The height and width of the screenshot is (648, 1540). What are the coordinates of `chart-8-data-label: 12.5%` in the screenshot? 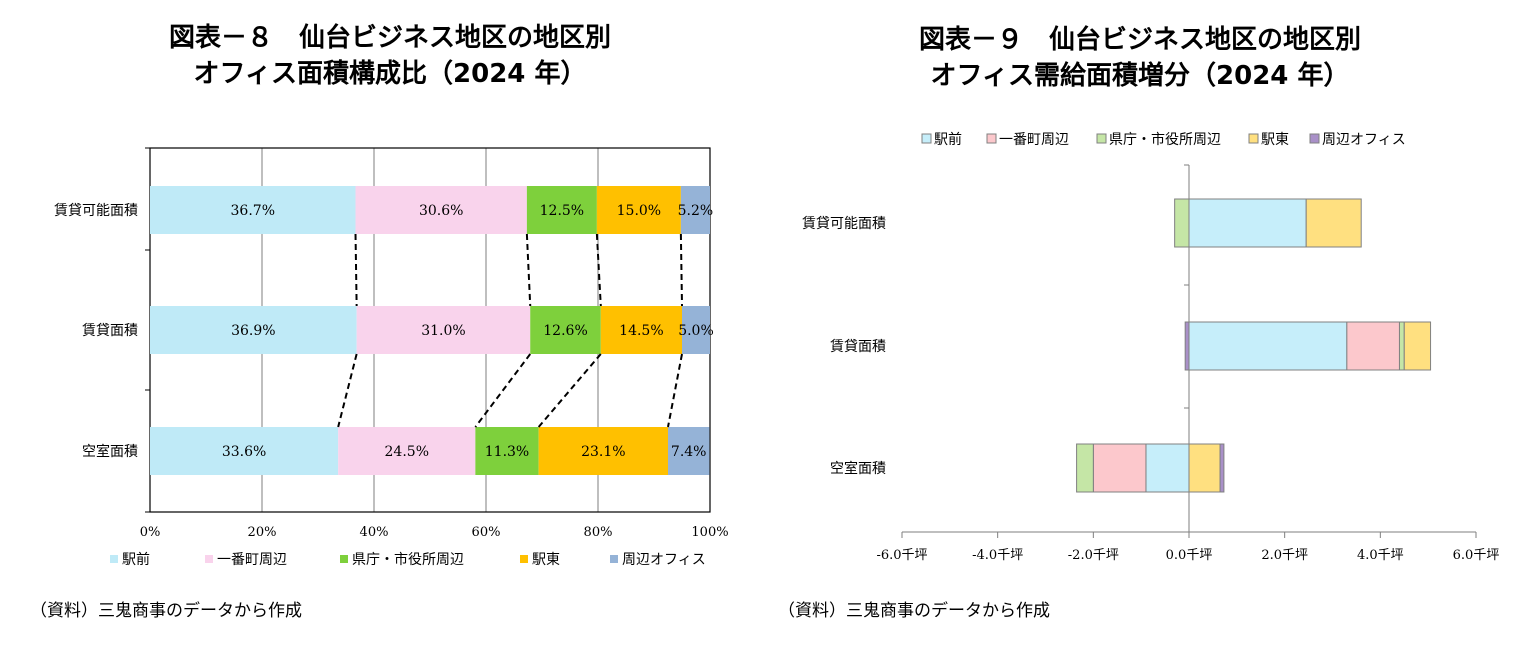 It's located at (562, 211).